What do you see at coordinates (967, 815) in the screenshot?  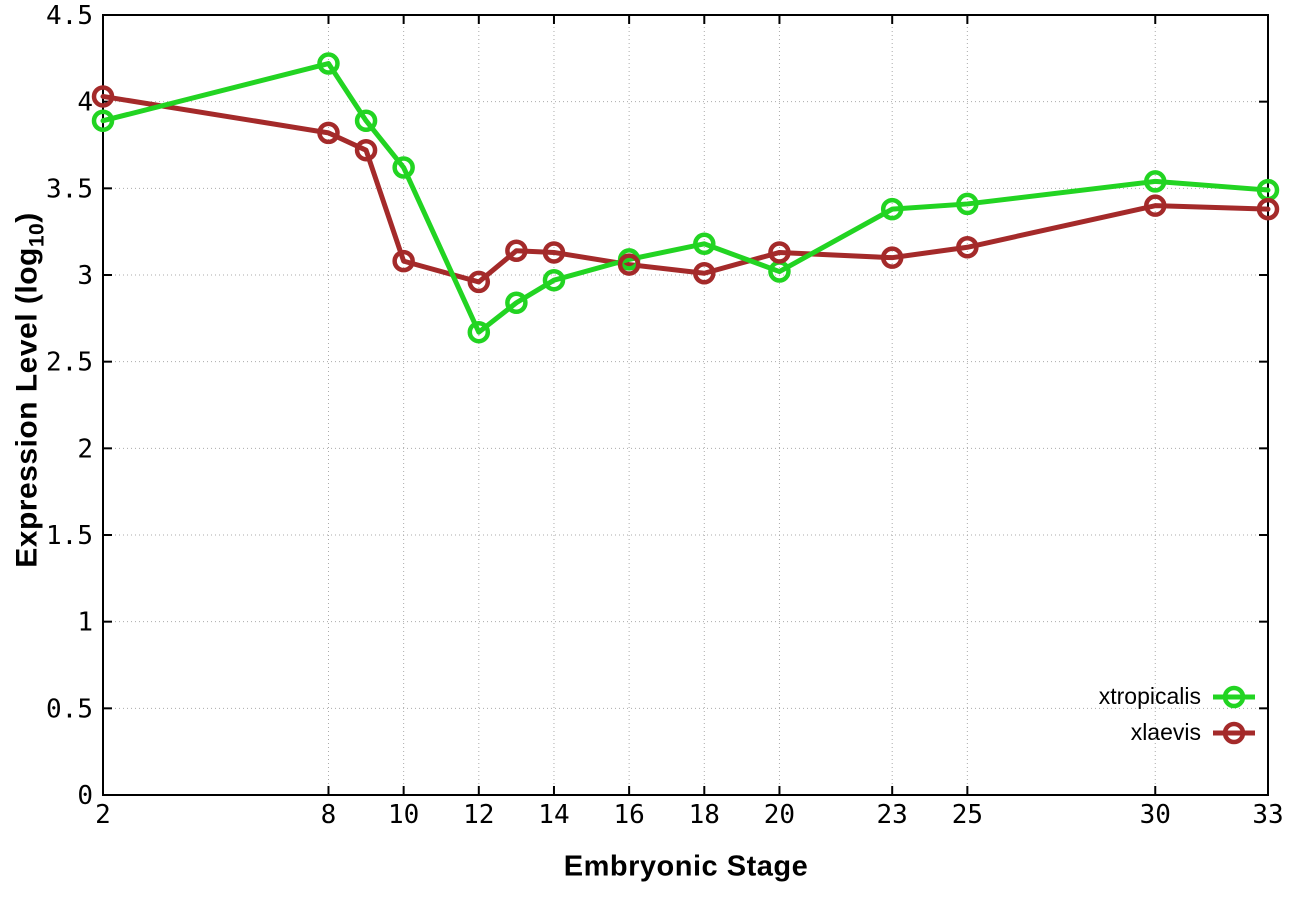 I see `x-tick-label: 25` at bounding box center [967, 815].